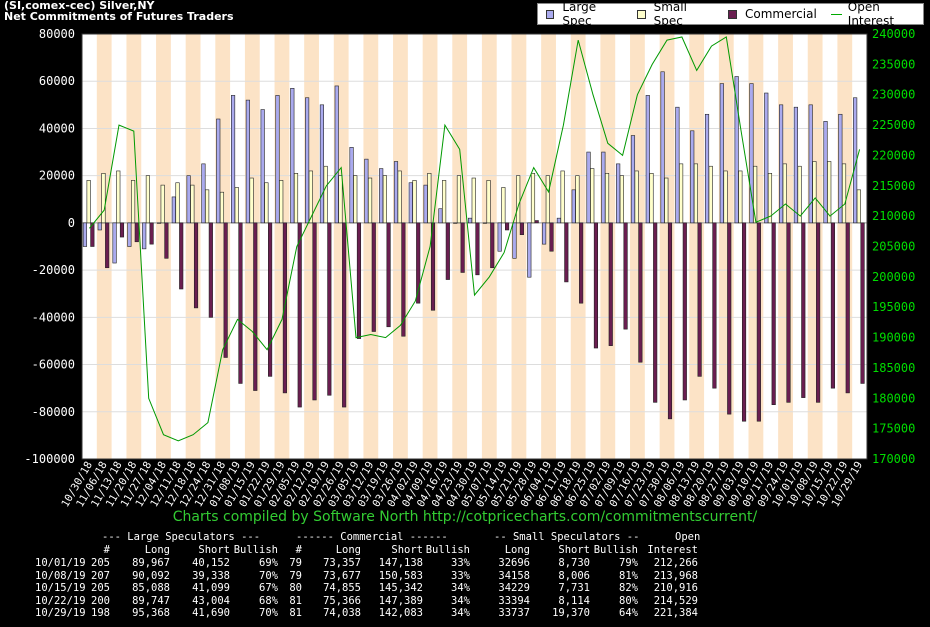 Image resolution: width=930 pixels, height=627 pixels. What do you see at coordinates (514, 563) in the screenshot?
I see `table-cell: 32696` at bounding box center [514, 563].